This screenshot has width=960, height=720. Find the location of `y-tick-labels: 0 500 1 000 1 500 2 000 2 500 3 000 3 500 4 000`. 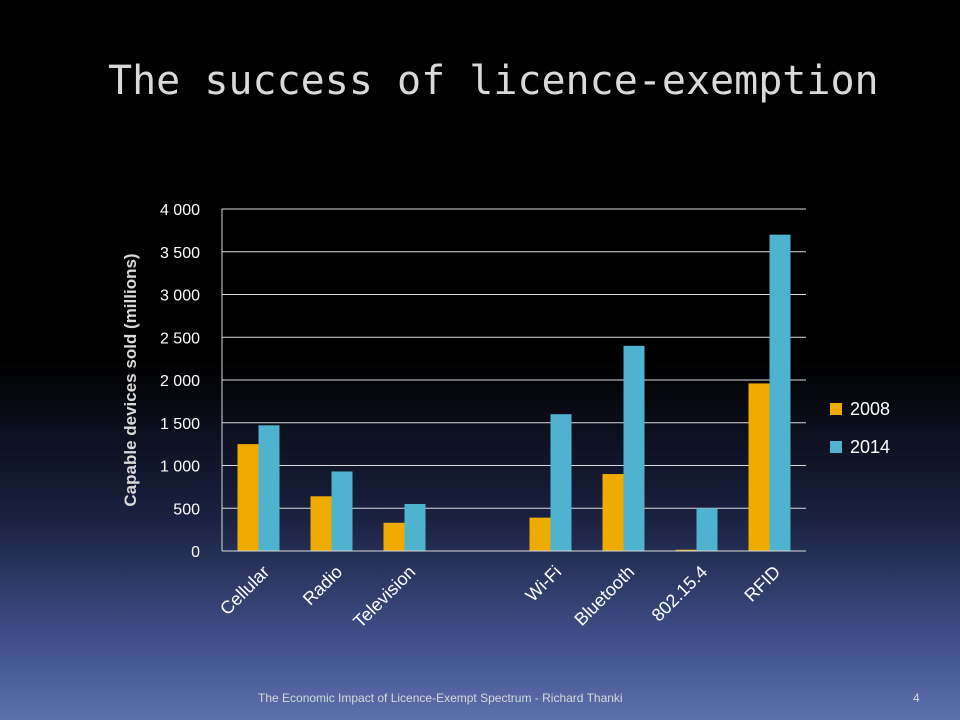

y-tick-labels: 0 500 1 000 1 500 2 000 2 500 3 000 3 500 4 000 is located at coordinates (180, 381).